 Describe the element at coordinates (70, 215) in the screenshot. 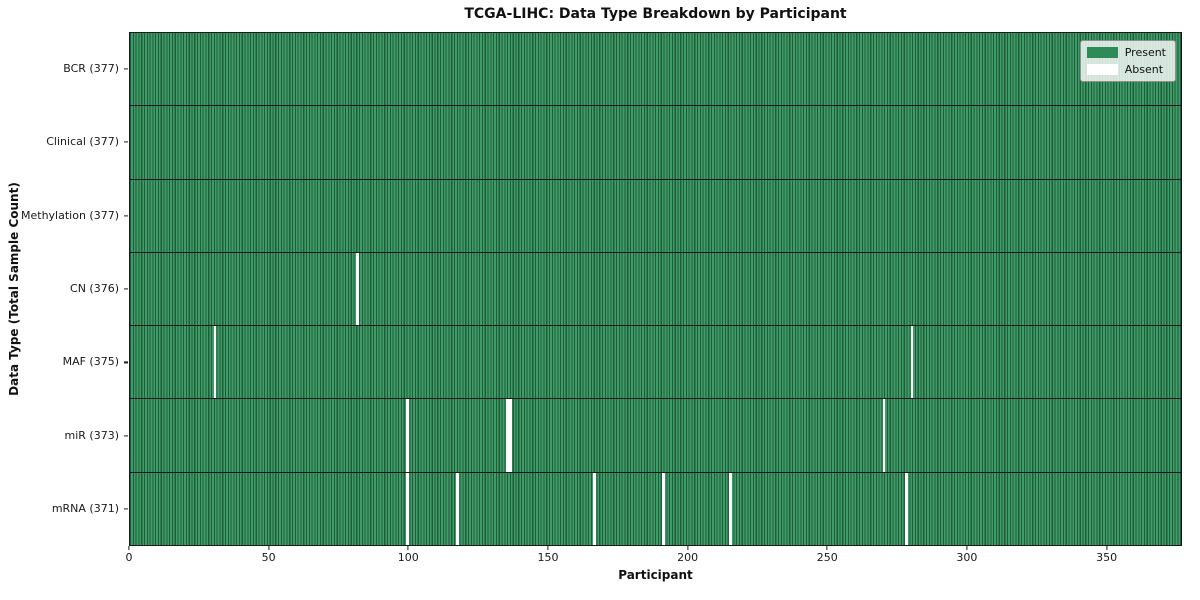

I see `y-tick-label: Methylation (377)` at that location.